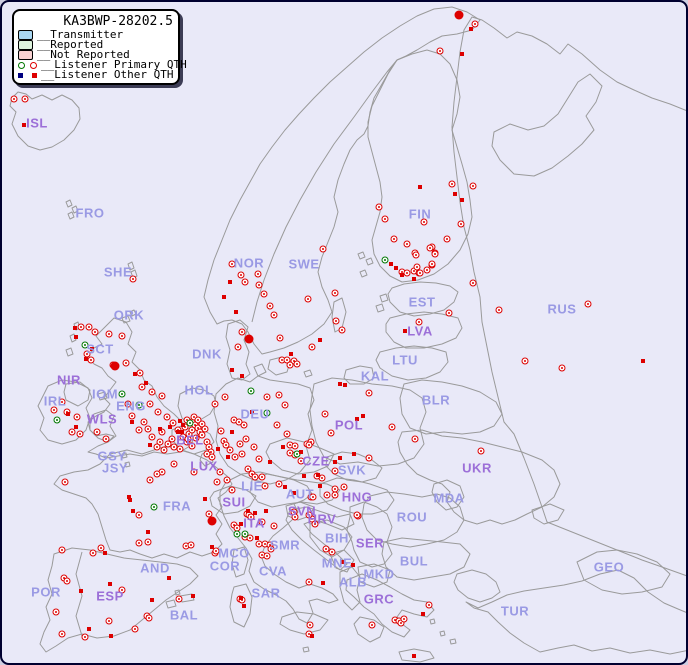  Describe the element at coordinates (349, 425) in the screenshot. I see `country-label-pol: POL` at that location.